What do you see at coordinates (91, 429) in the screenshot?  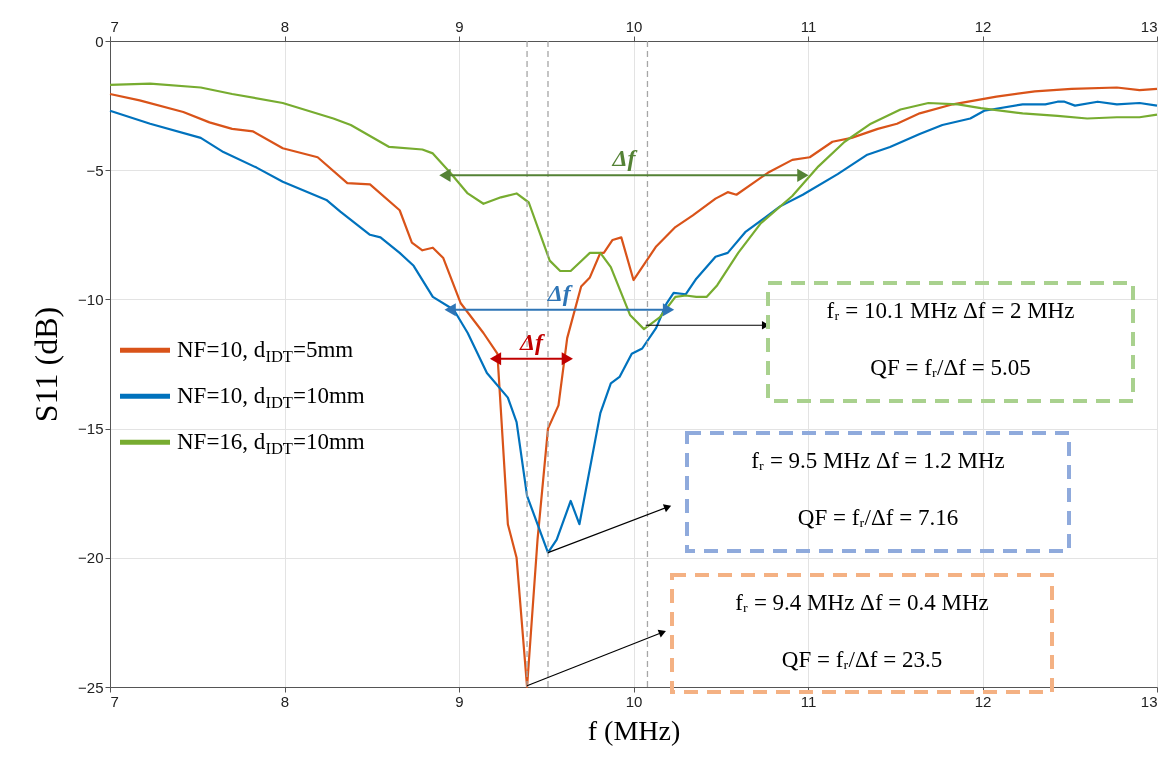 I see `y-tick-label: −15` at bounding box center [91, 429].